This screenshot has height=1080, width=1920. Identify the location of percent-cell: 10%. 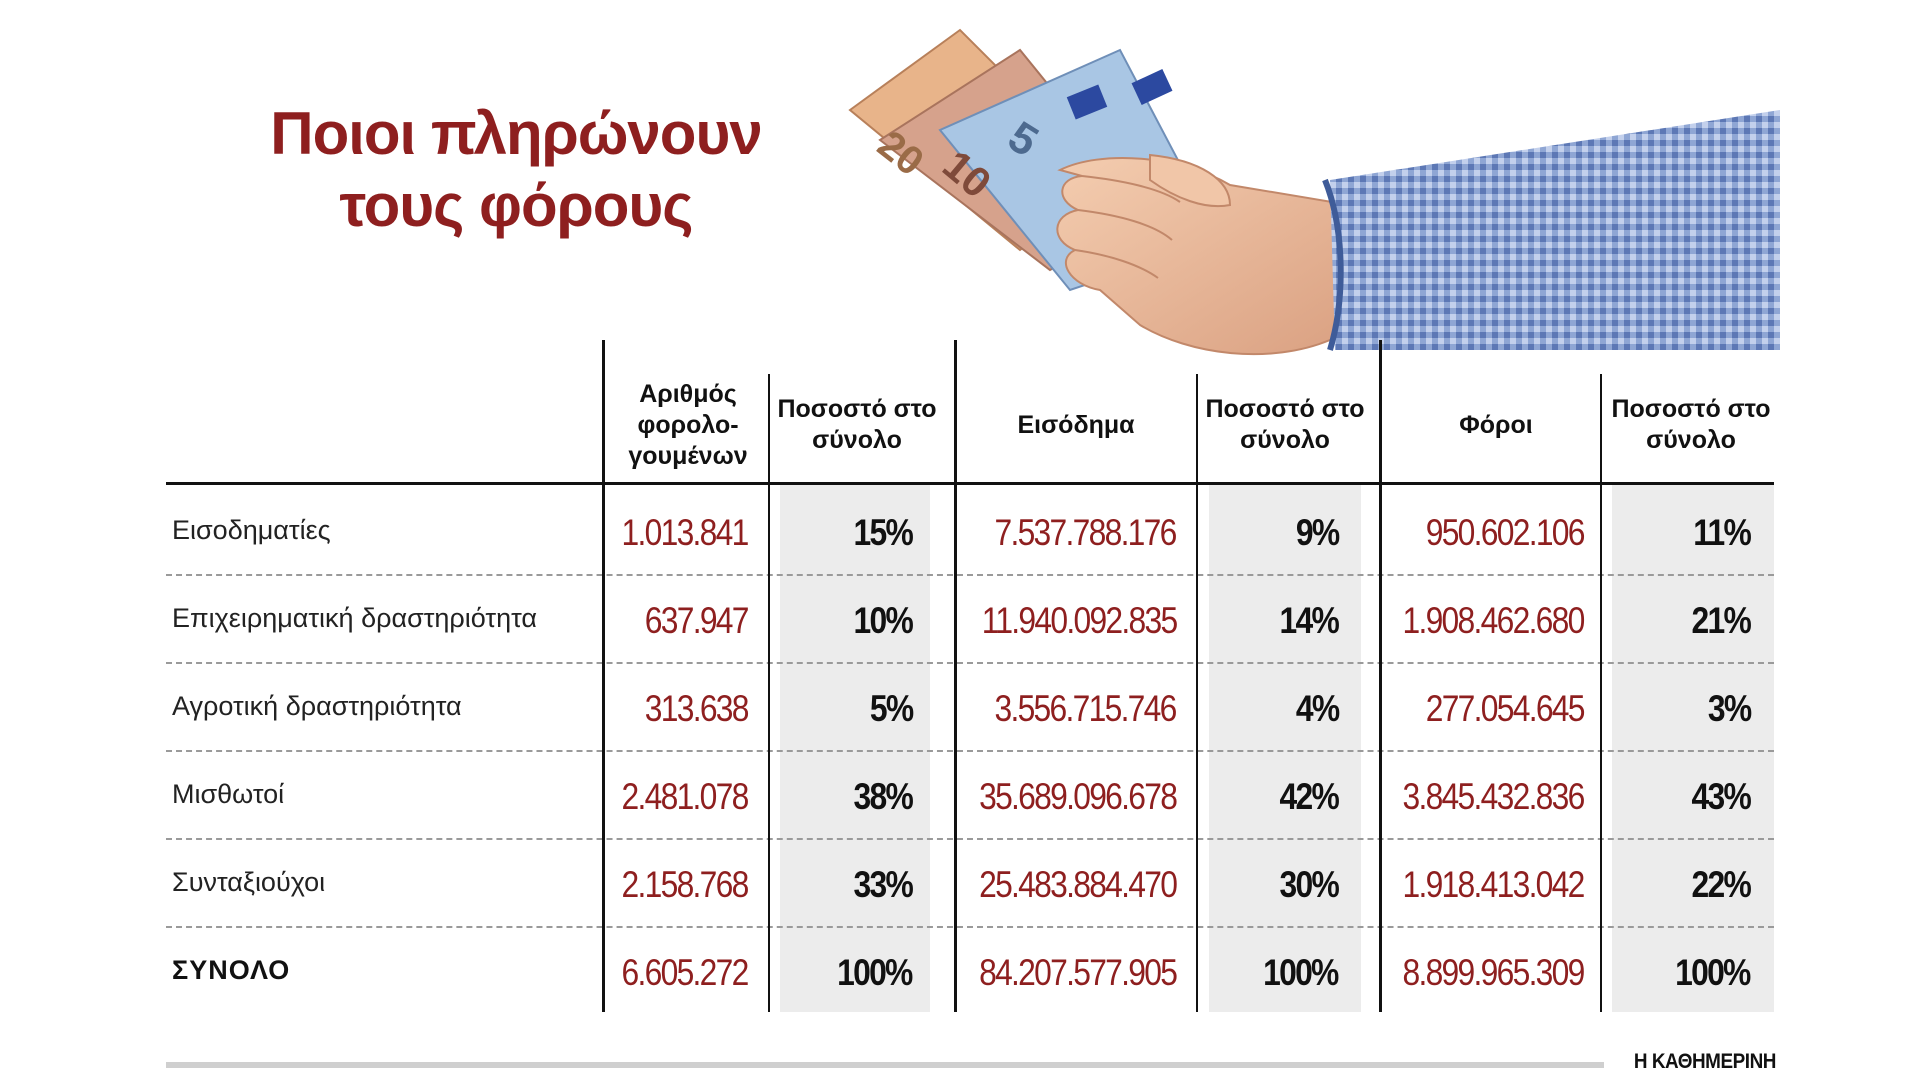
(883, 620).